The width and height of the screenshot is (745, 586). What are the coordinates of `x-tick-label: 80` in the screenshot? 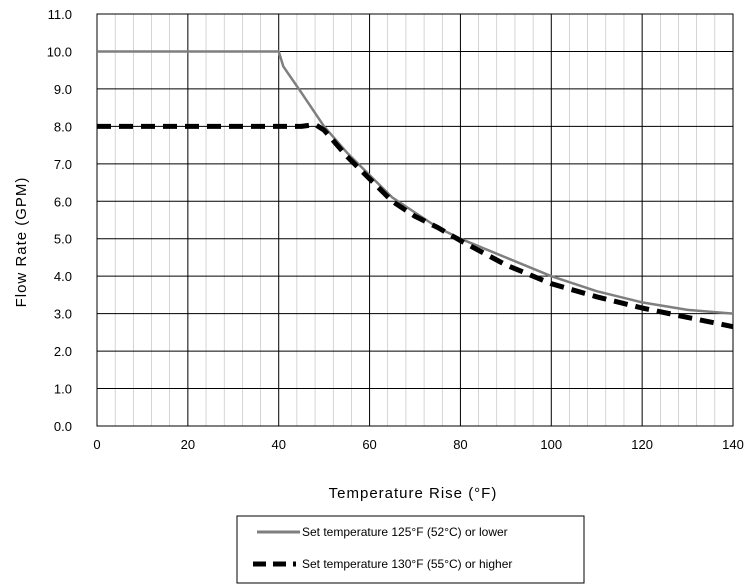 It's located at (460, 444).